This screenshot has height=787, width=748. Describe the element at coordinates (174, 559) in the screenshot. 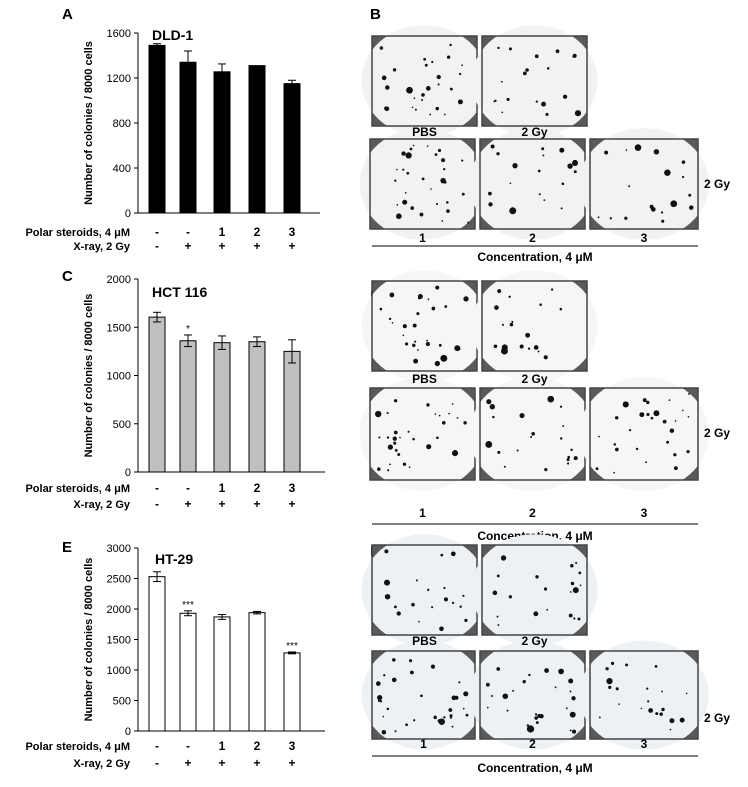

I see `chart-title: HT-29` at that location.